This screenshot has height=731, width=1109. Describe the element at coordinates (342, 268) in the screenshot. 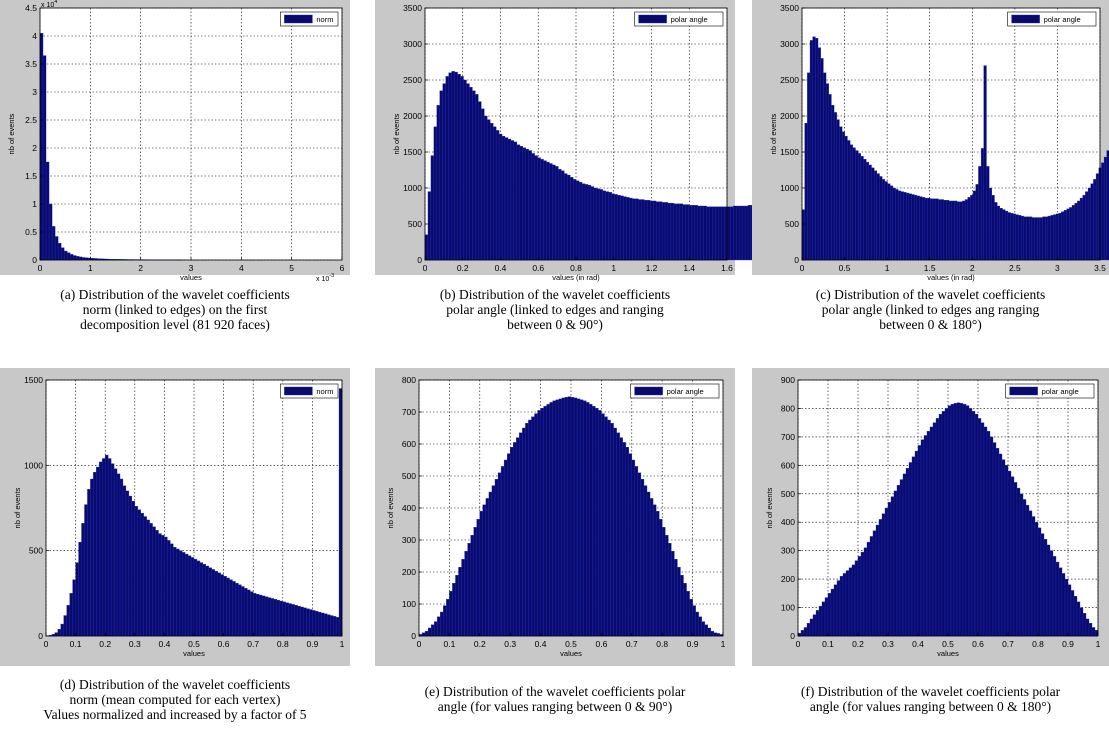

I see `x-tick-label: 6` at that location.